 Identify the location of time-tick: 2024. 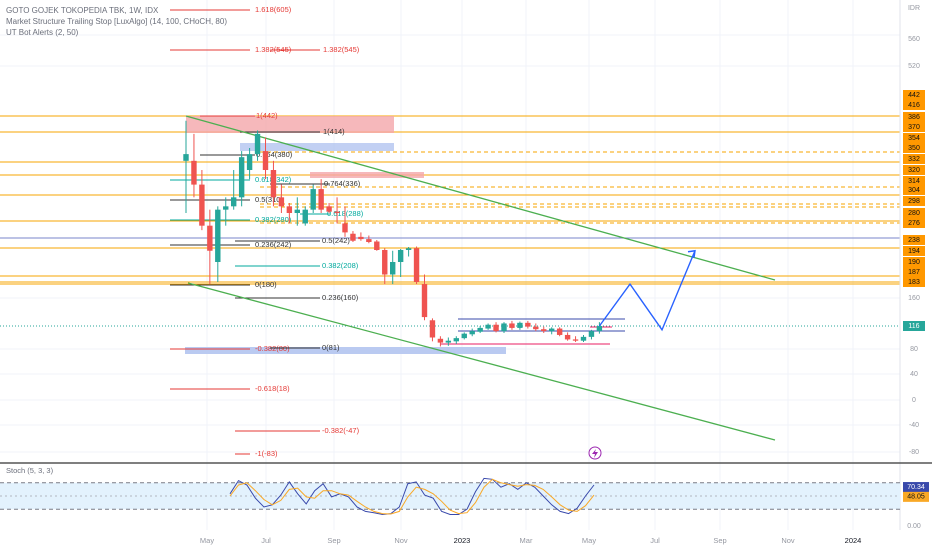
(853, 540).